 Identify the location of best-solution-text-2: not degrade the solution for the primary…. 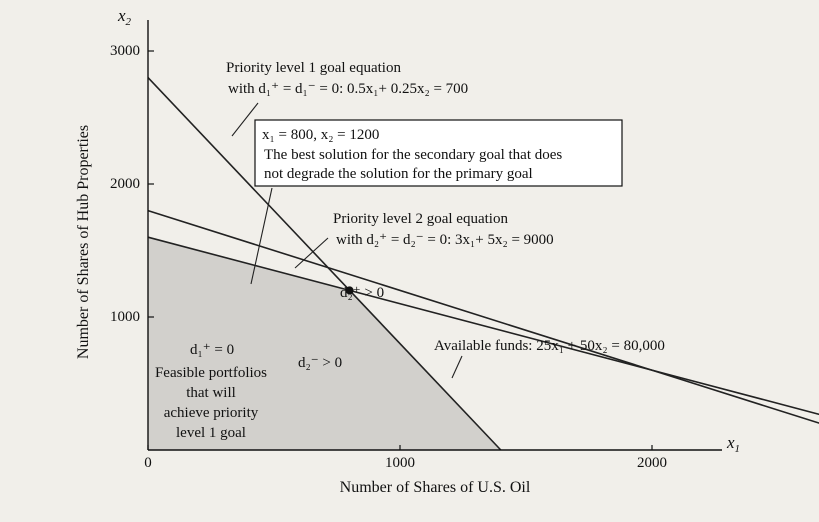
(398, 174).